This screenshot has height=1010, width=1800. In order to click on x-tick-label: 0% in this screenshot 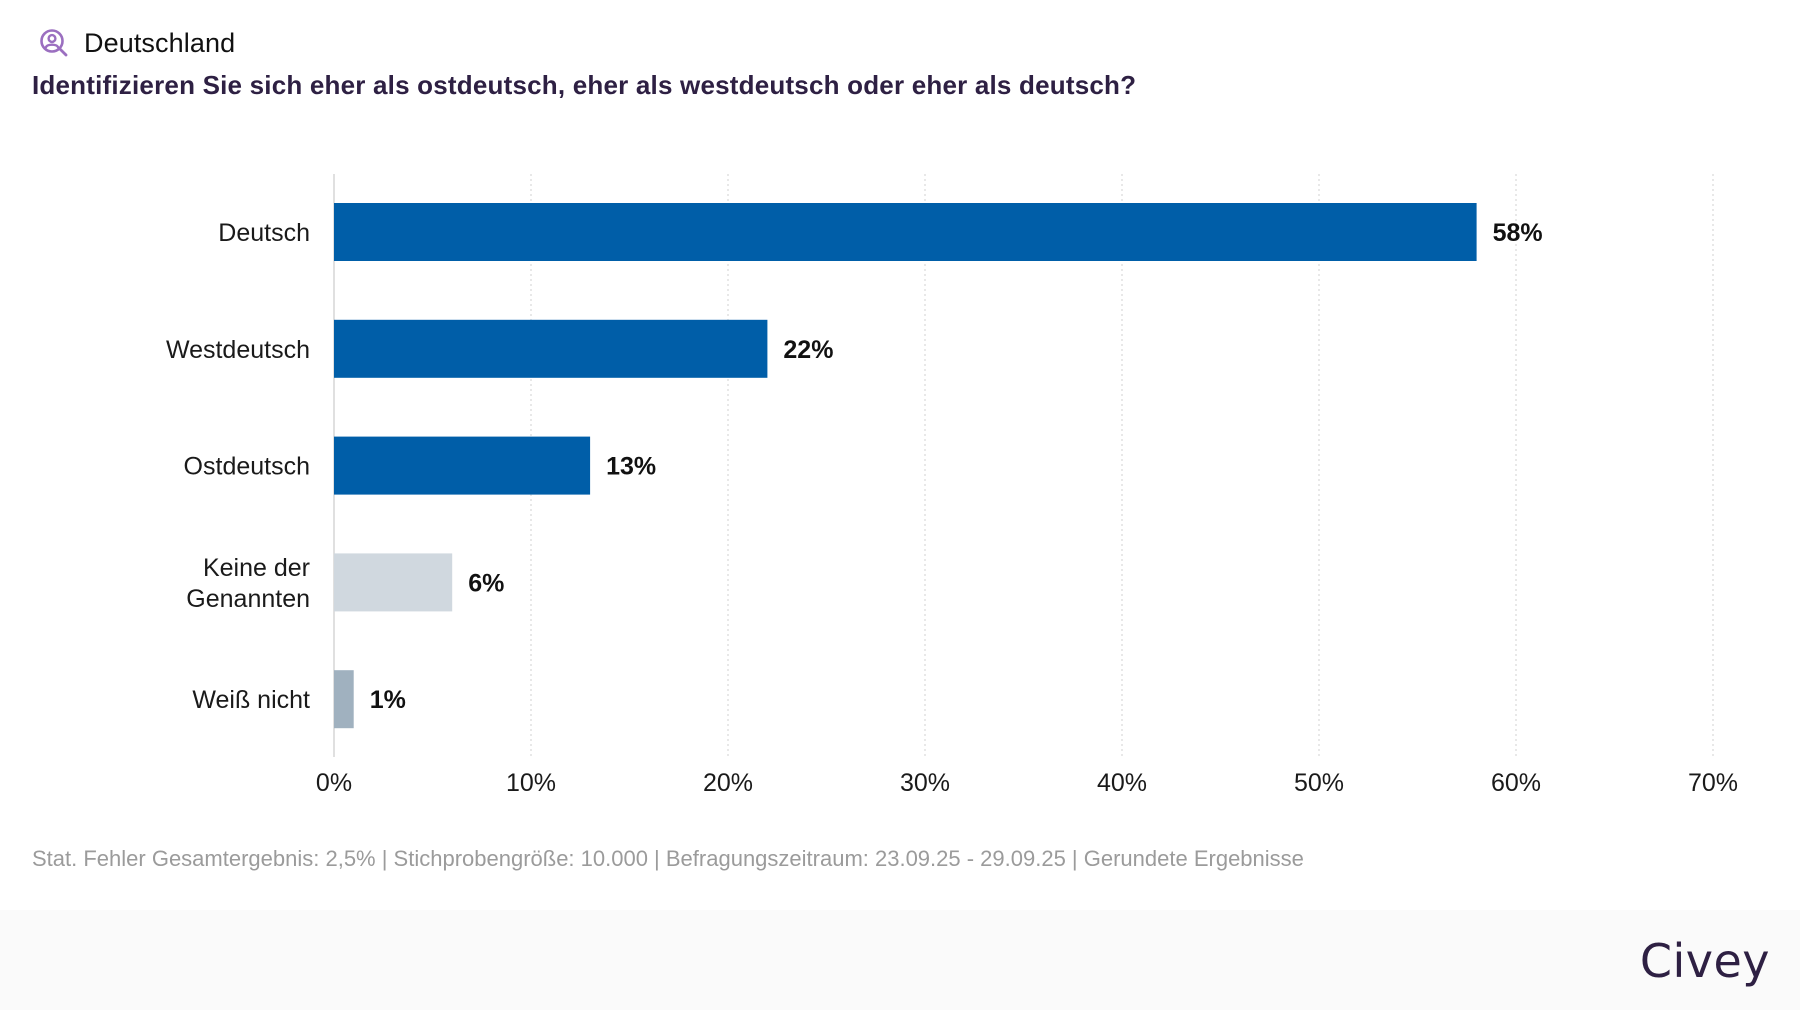, I will do `click(334, 783)`.